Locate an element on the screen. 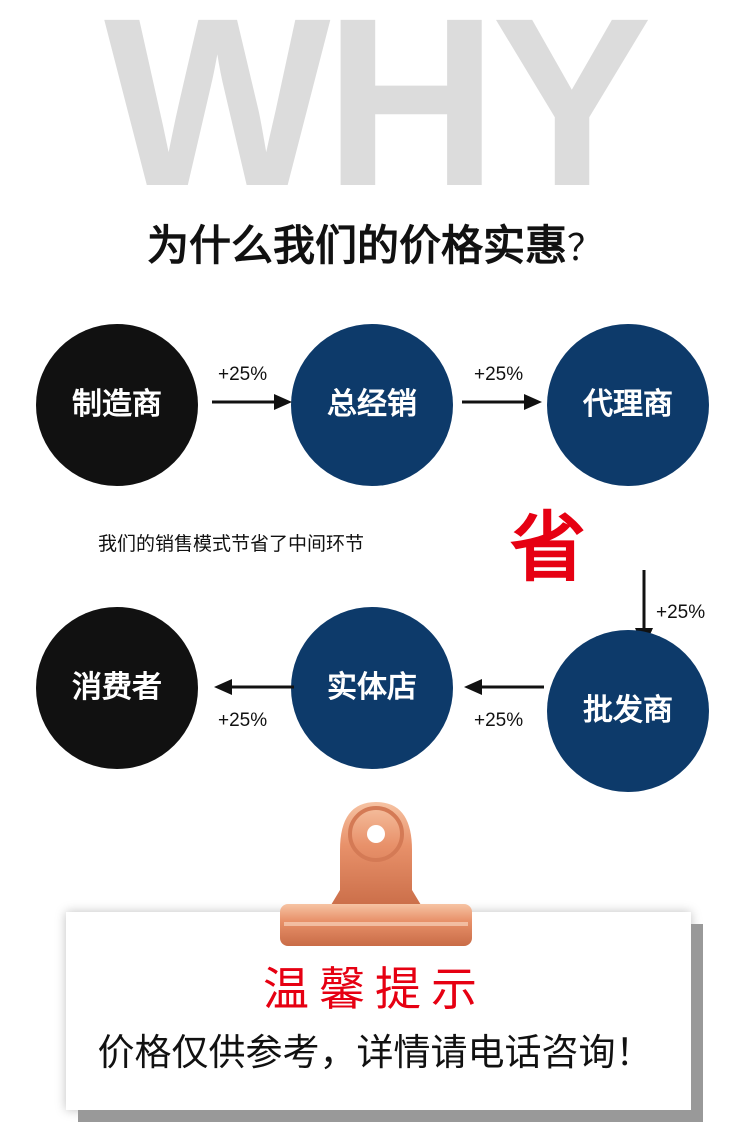  node-store: 实体店 is located at coordinates (372, 688).